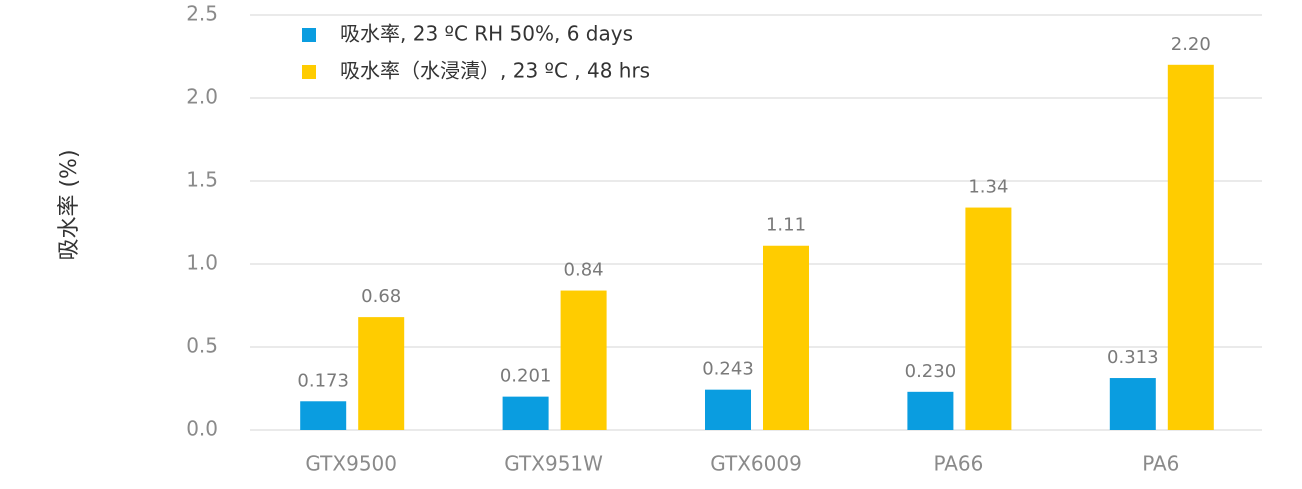  What do you see at coordinates (202, 263) in the screenshot?
I see `y-tick-label: 1.0` at bounding box center [202, 263].